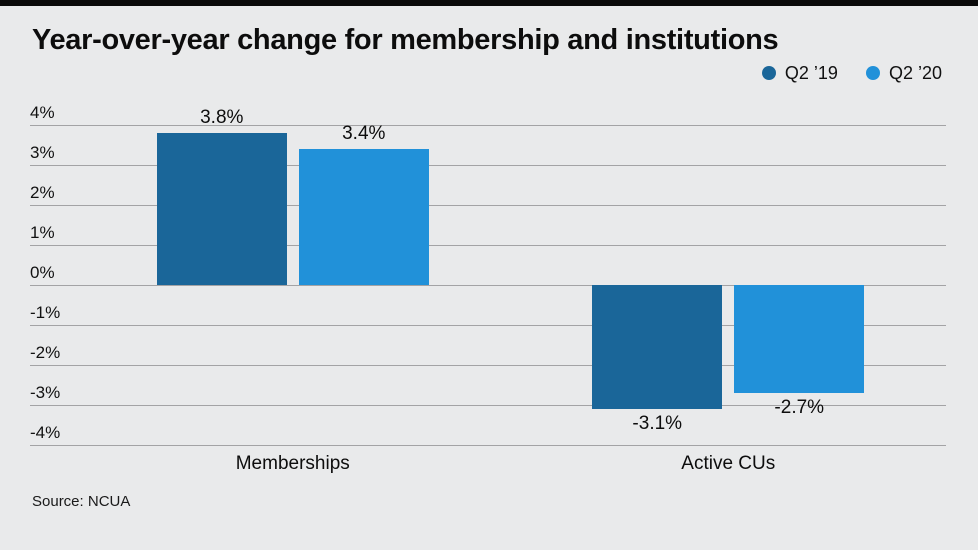  What do you see at coordinates (811, 72) in the screenshot?
I see `legend-label: Q2 ’19` at bounding box center [811, 72].